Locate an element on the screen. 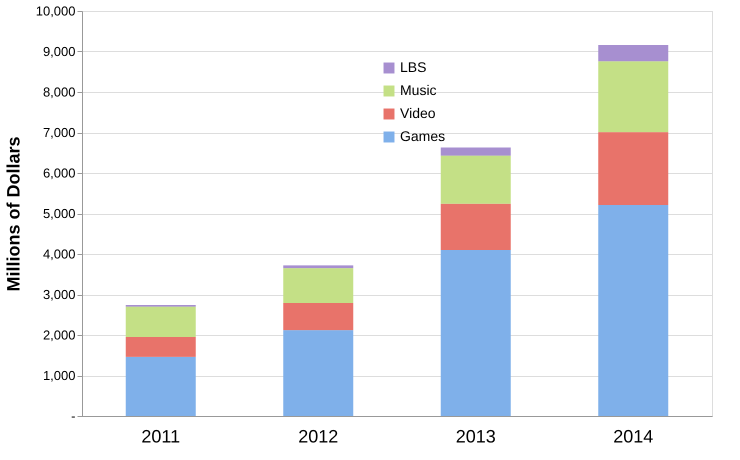 The width and height of the screenshot is (740, 460). y-tick-label: - is located at coordinates (73, 416).